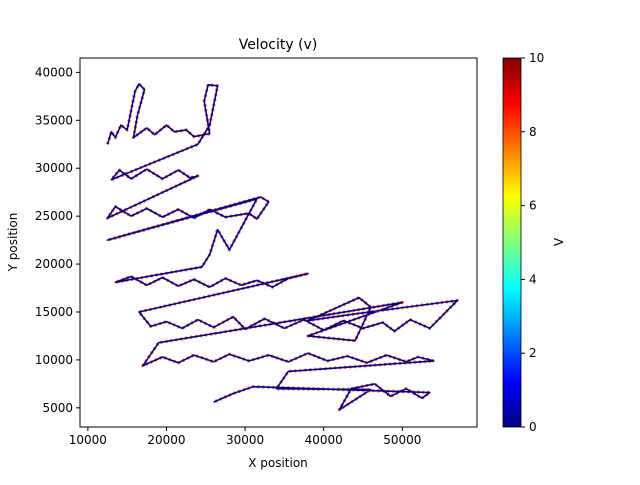 Image resolution: width=640 pixels, height=485 pixels. Describe the element at coordinates (57, 240) in the screenshot. I see `y-axis: 5000 10000 15000 20000 25000 30000 35000 40000` at that location.